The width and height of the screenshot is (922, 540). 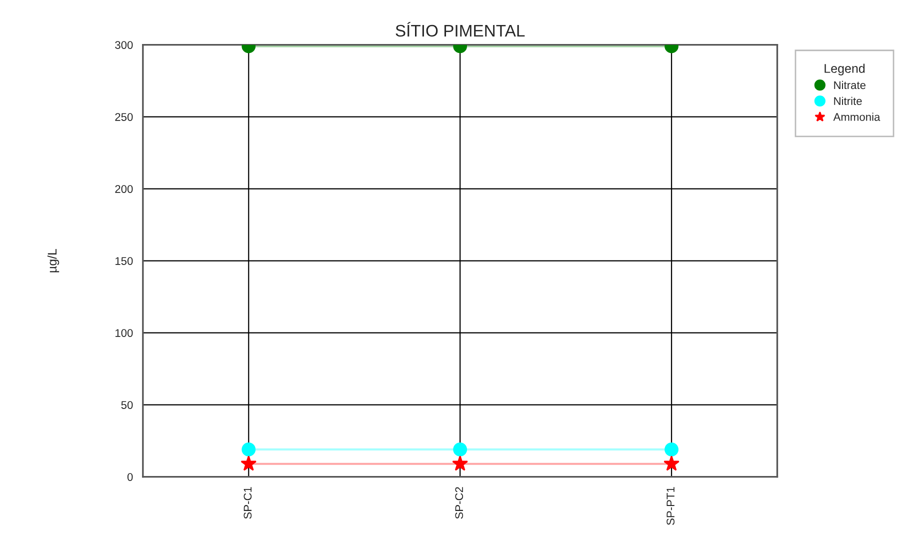 I want to click on x-tick-label: SP-C2, so click(x=459, y=503).